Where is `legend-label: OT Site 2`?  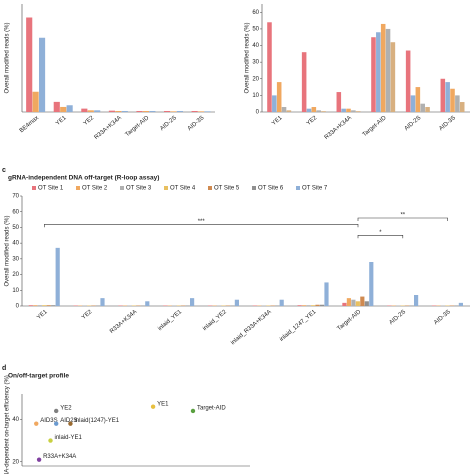 legend-label: OT Site 2 is located at coordinates (95, 189).